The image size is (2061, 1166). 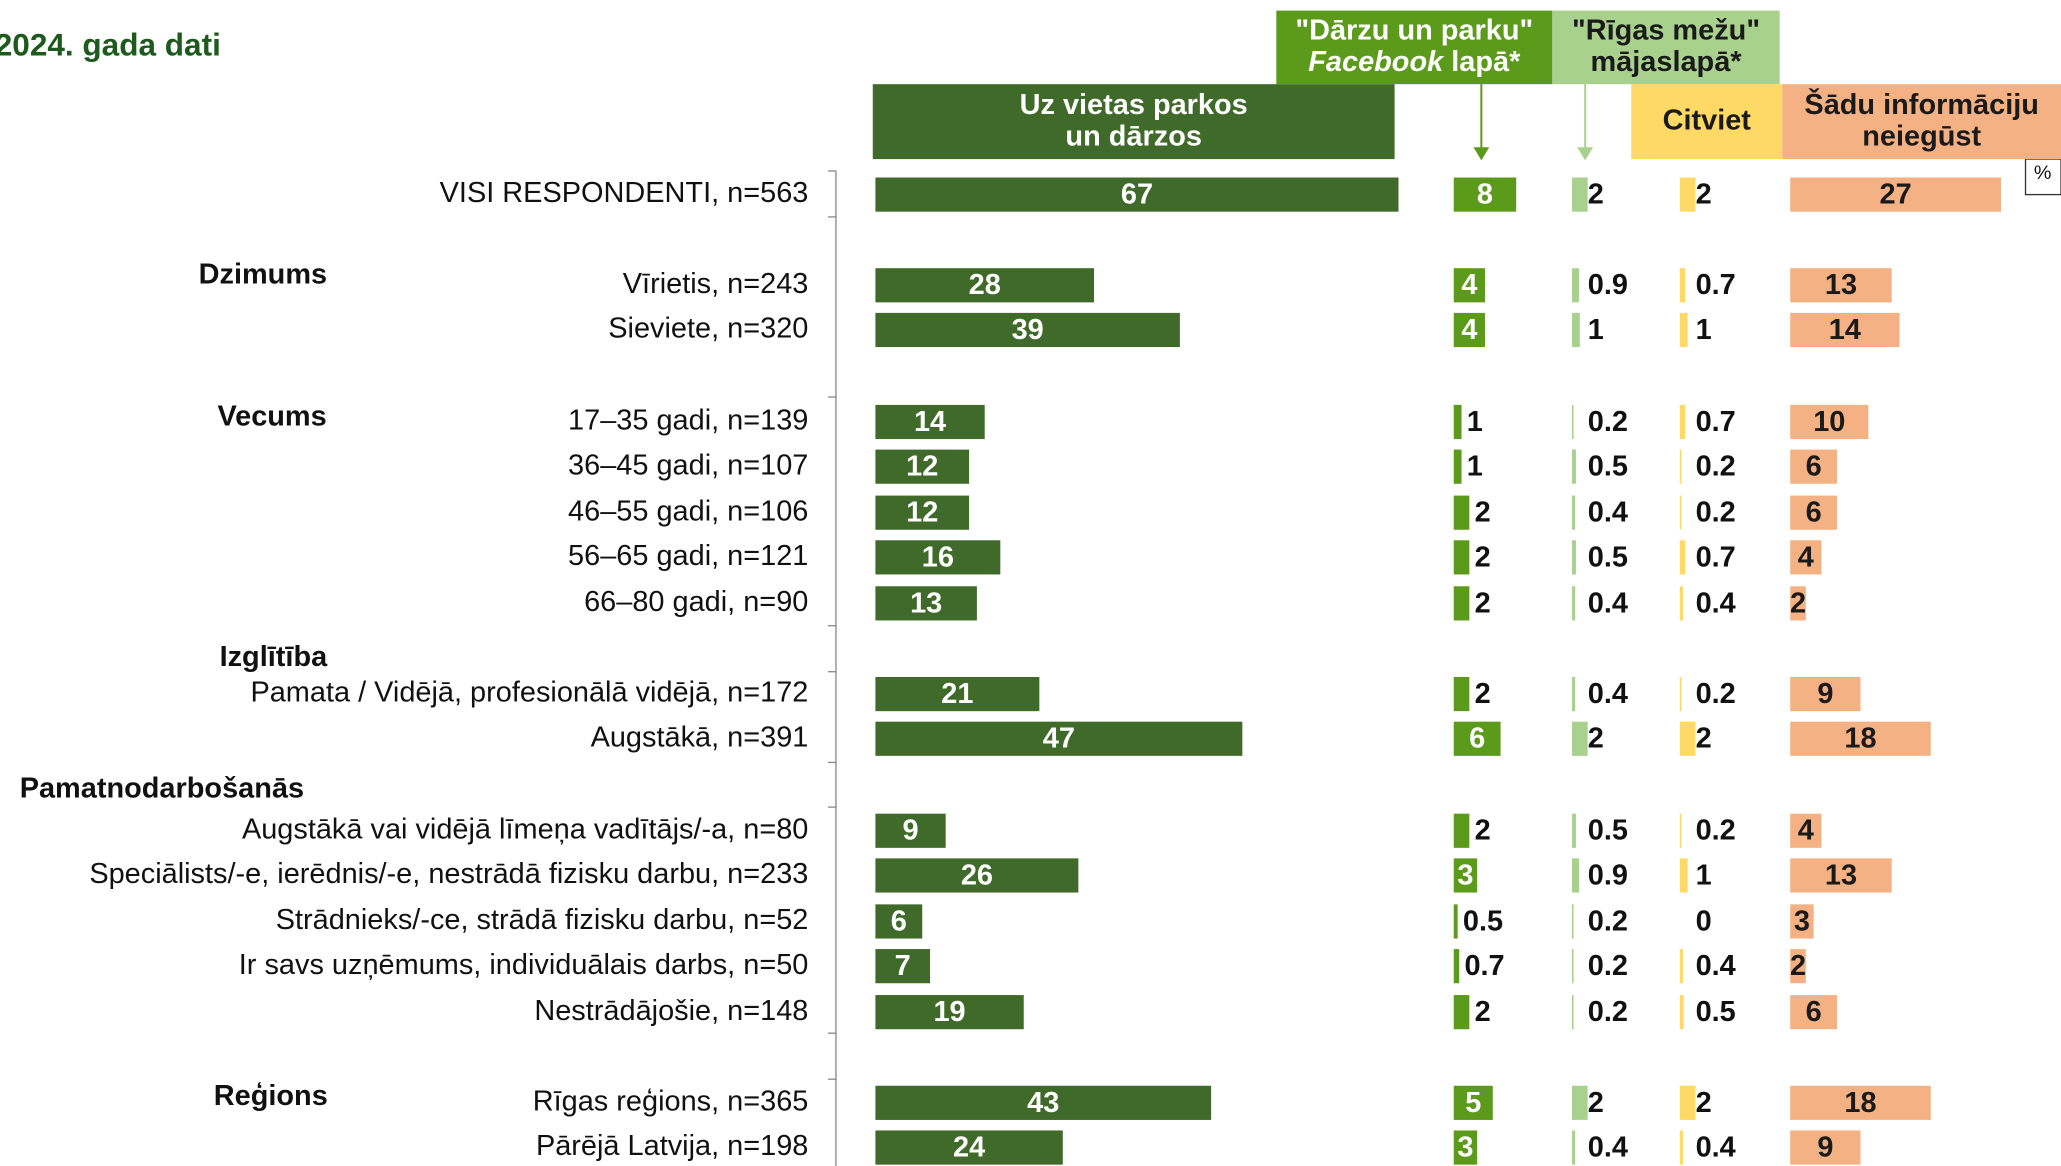 What do you see at coordinates (162, 789) in the screenshot?
I see `group-label: Pamatnodarbošanās` at bounding box center [162, 789].